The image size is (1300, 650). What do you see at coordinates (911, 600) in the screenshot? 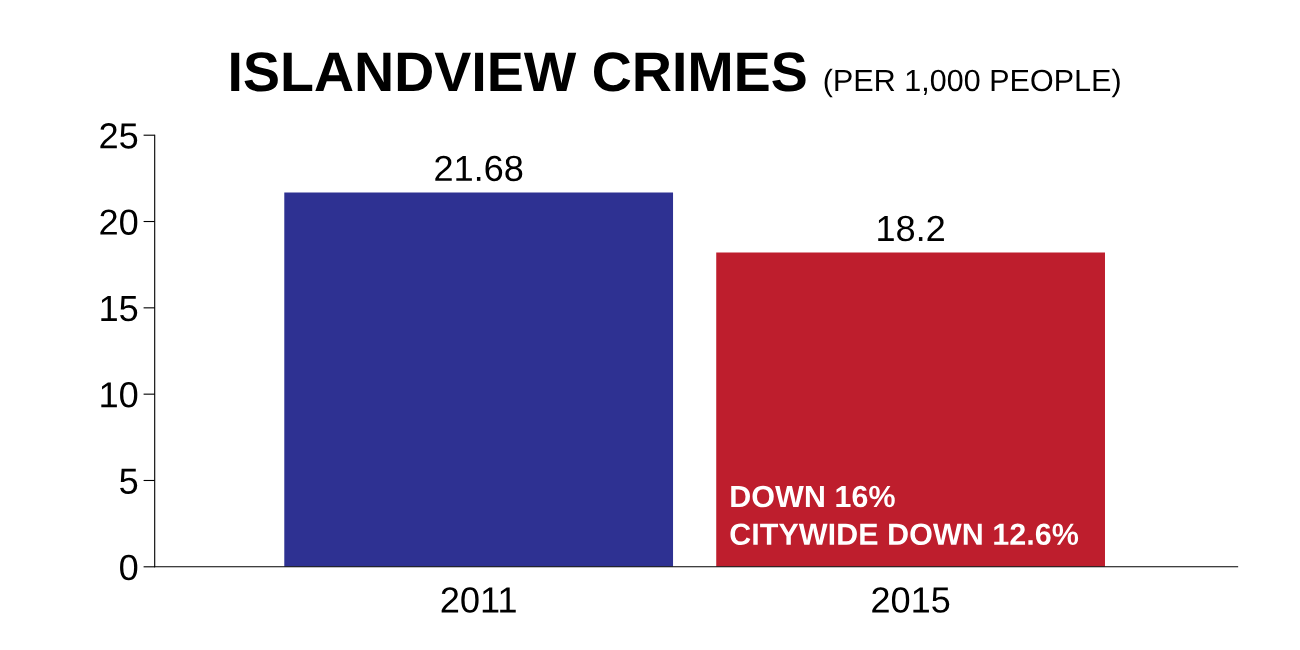
I see `x-tick-label: 2015` at bounding box center [911, 600].